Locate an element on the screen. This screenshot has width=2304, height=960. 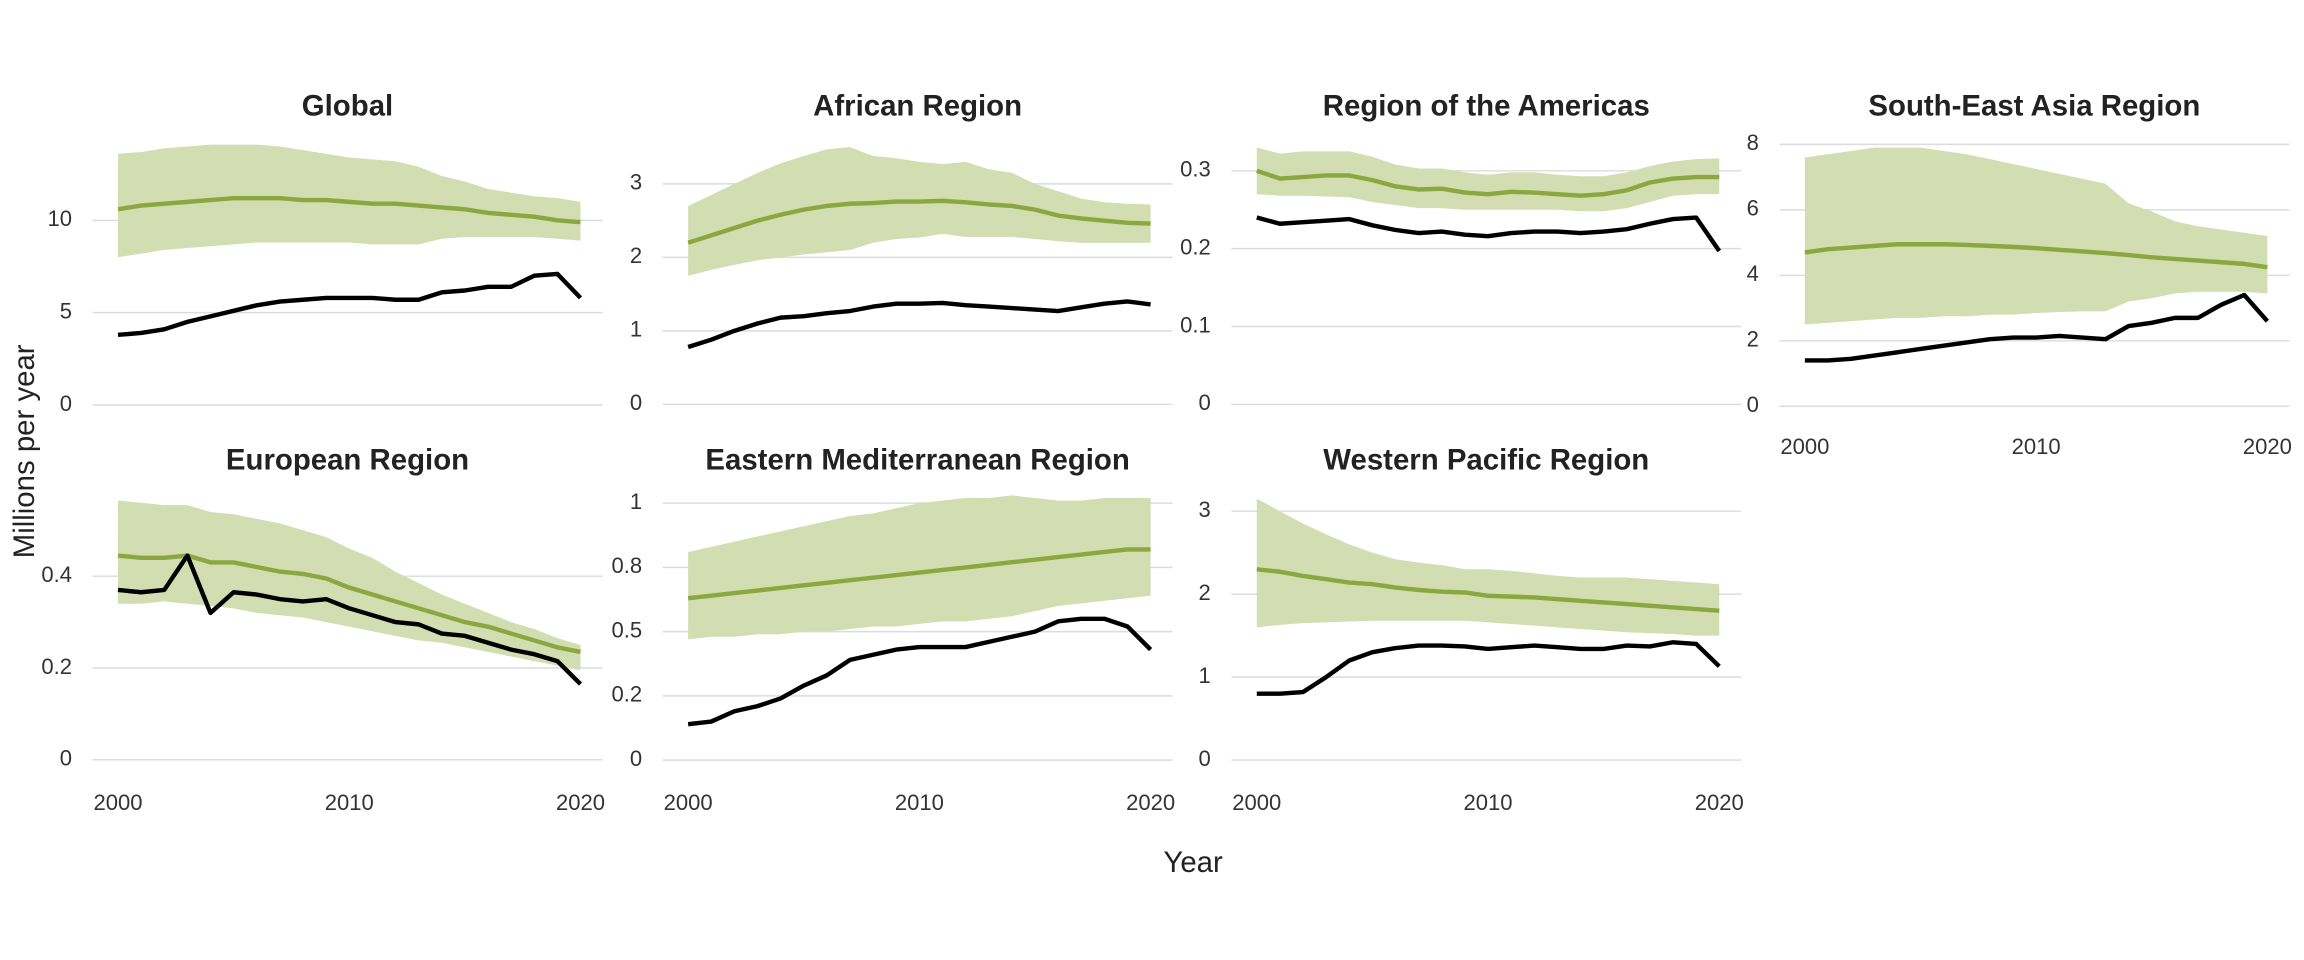
y-tick-label: 4 is located at coordinates (1753, 273).